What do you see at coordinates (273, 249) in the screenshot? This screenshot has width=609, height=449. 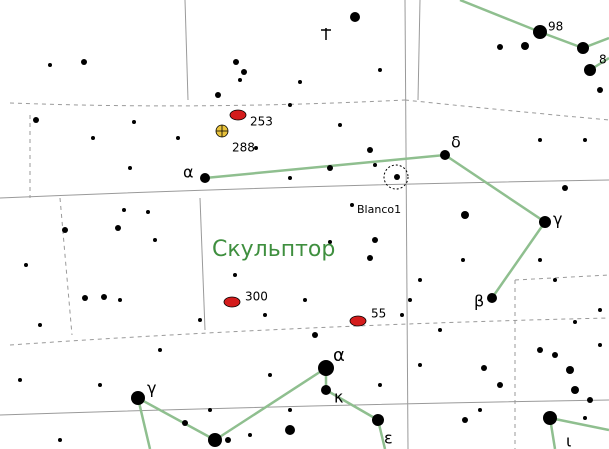 I see `constellation-name: Скульптор` at bounding box center [273, 249].